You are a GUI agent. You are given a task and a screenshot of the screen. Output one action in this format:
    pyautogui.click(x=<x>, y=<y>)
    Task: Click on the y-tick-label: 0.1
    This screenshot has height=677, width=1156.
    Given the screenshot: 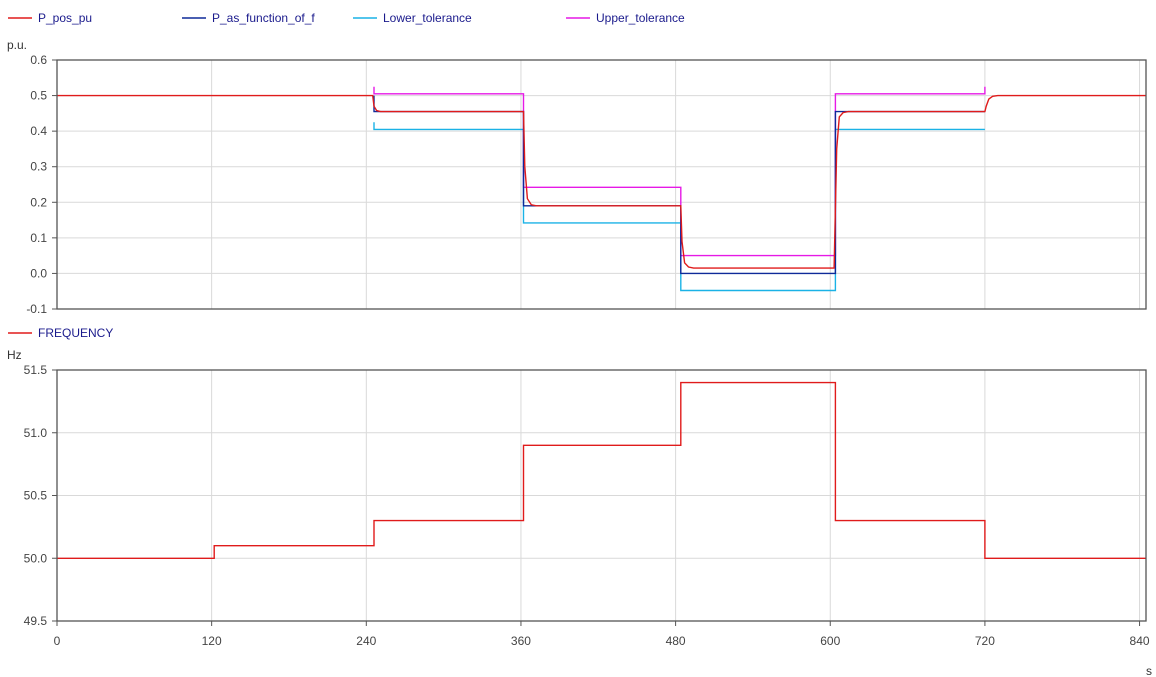 What is the action you would take?
    pyautogui.click(x=38, y=238)
    